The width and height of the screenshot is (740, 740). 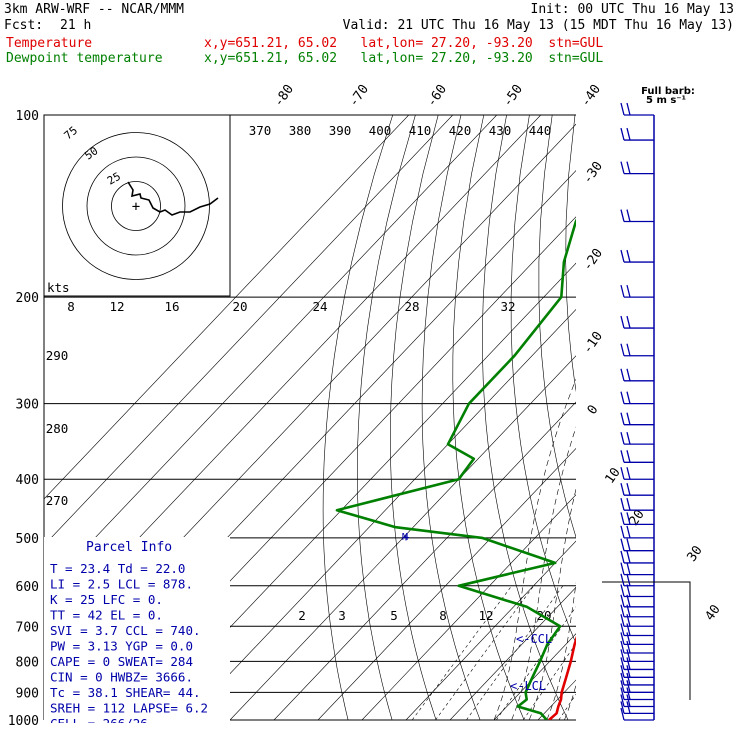 What do you see at coordinates (562, 677) in the screenshot?
I see `temperature-trace` at bounding box center [562, 677].